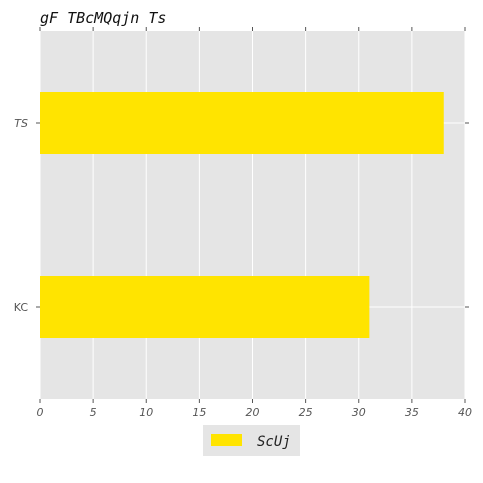  Describe the element at coordinates (21, 307) in the screenshot. I see `y-tick-label: KC` at that location.